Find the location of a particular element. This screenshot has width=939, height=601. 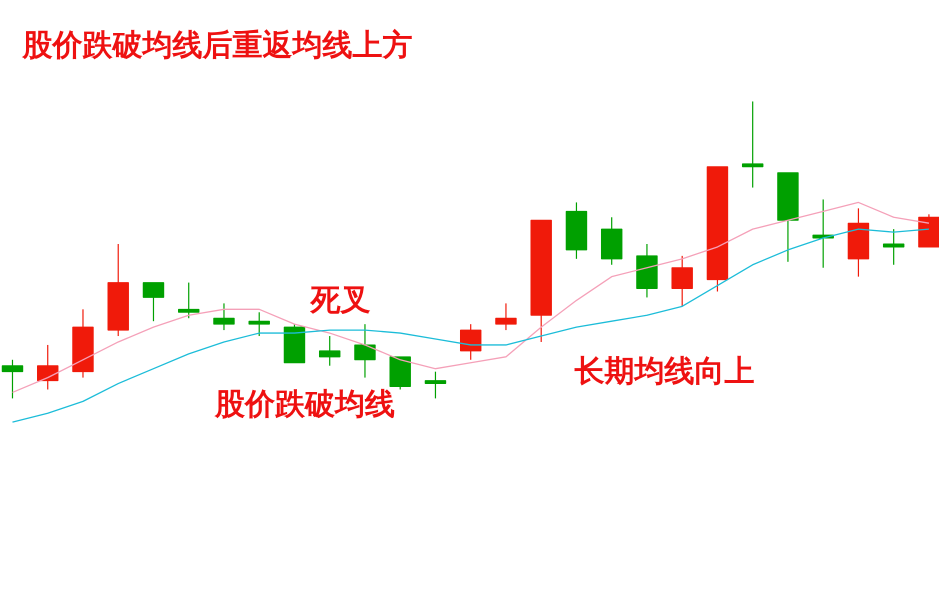

annotation: 长期均线向上 is located at coordinates (664, 372).